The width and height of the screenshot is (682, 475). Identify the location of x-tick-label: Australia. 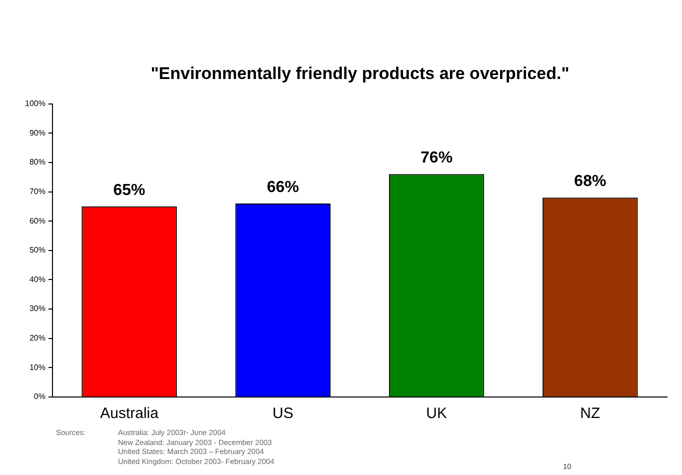
(130, 413).